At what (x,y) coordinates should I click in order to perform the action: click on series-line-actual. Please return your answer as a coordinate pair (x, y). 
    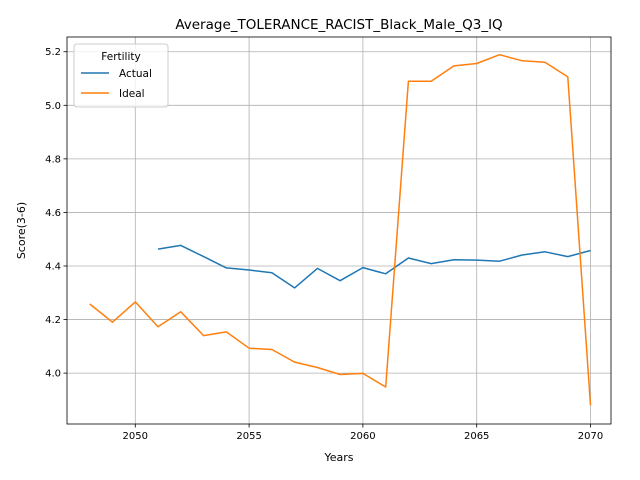
    Looking at the image, I should click on (374, 266).